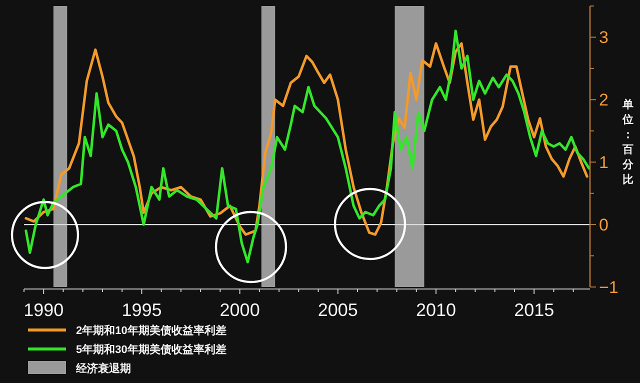 The width and height of the screenshot is (640, 383). Describe the element at coordinates (436, 310) in the screenshot. I see `x-tick-label: 2010` at that location.